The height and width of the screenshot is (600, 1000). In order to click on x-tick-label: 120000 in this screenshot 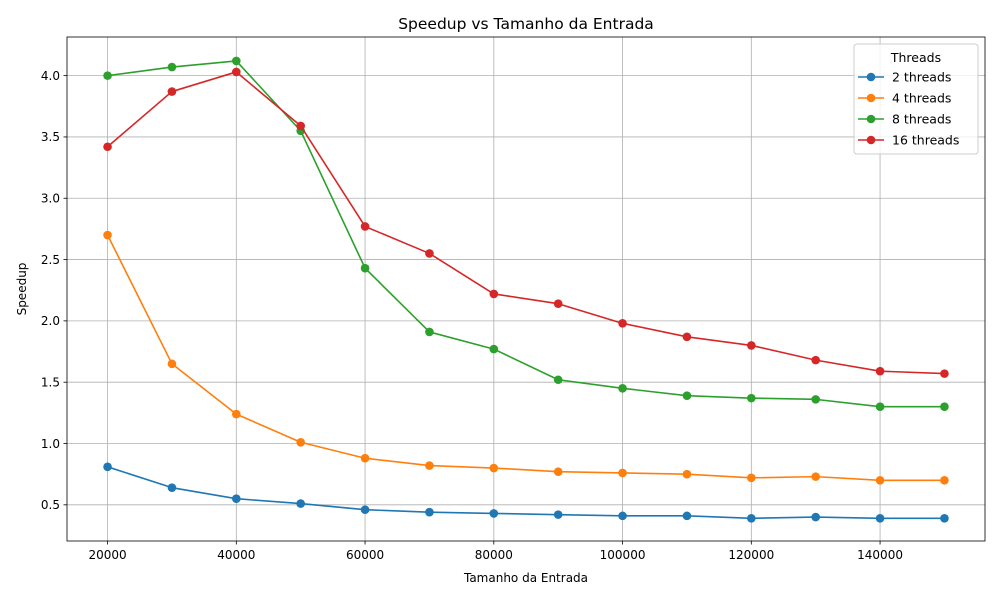, I will do `click(751, 555)`.